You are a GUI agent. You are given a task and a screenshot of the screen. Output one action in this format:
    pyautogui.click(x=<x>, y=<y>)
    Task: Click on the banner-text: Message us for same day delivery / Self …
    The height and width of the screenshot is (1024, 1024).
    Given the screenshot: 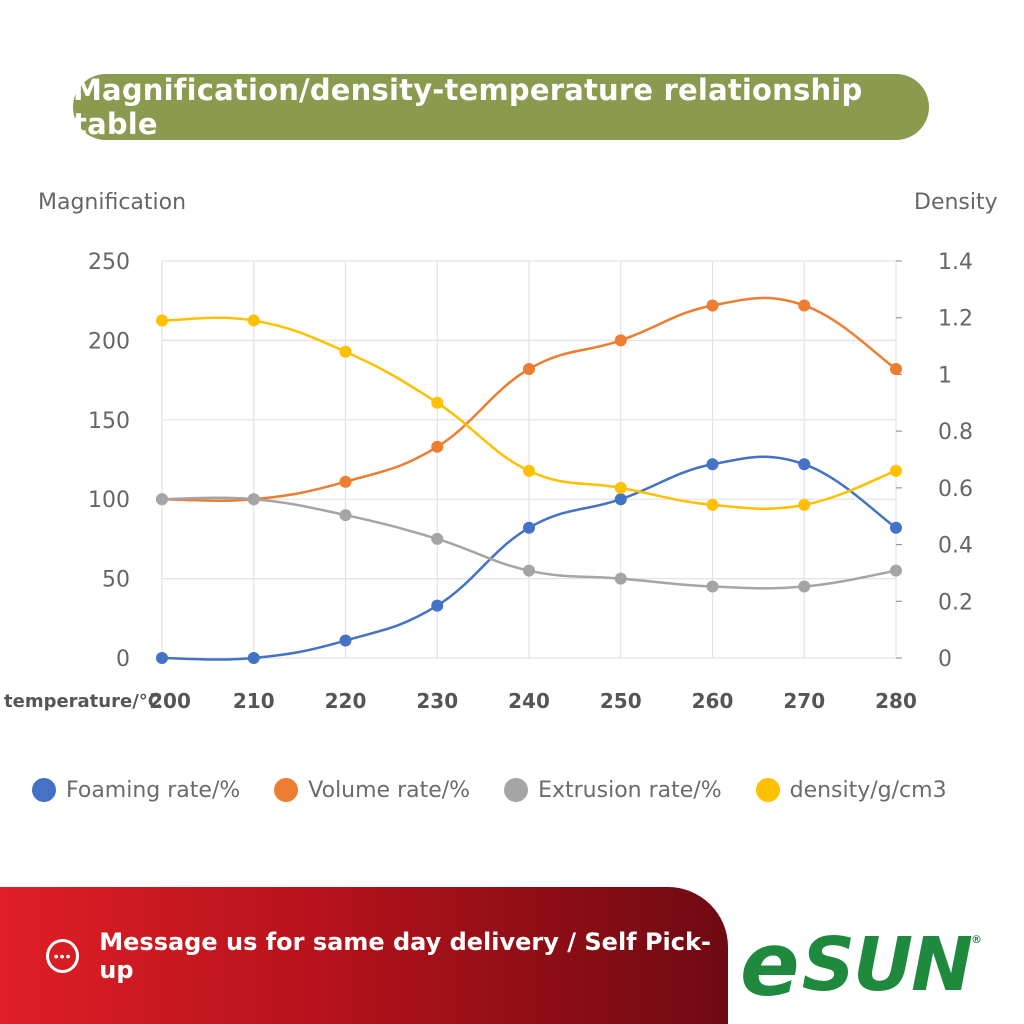 What is the action you would take?
    pyautogui.click(x=405, y=955)
    